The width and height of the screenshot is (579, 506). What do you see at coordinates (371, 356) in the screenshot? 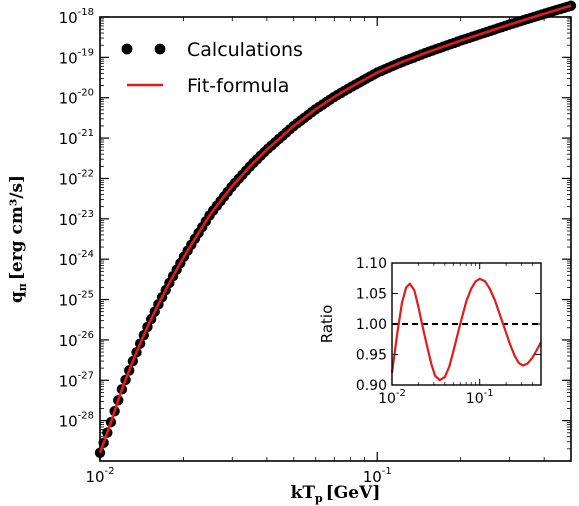
I see `inset-y-tick-label: 0.95` at bounding box center [371, 356].